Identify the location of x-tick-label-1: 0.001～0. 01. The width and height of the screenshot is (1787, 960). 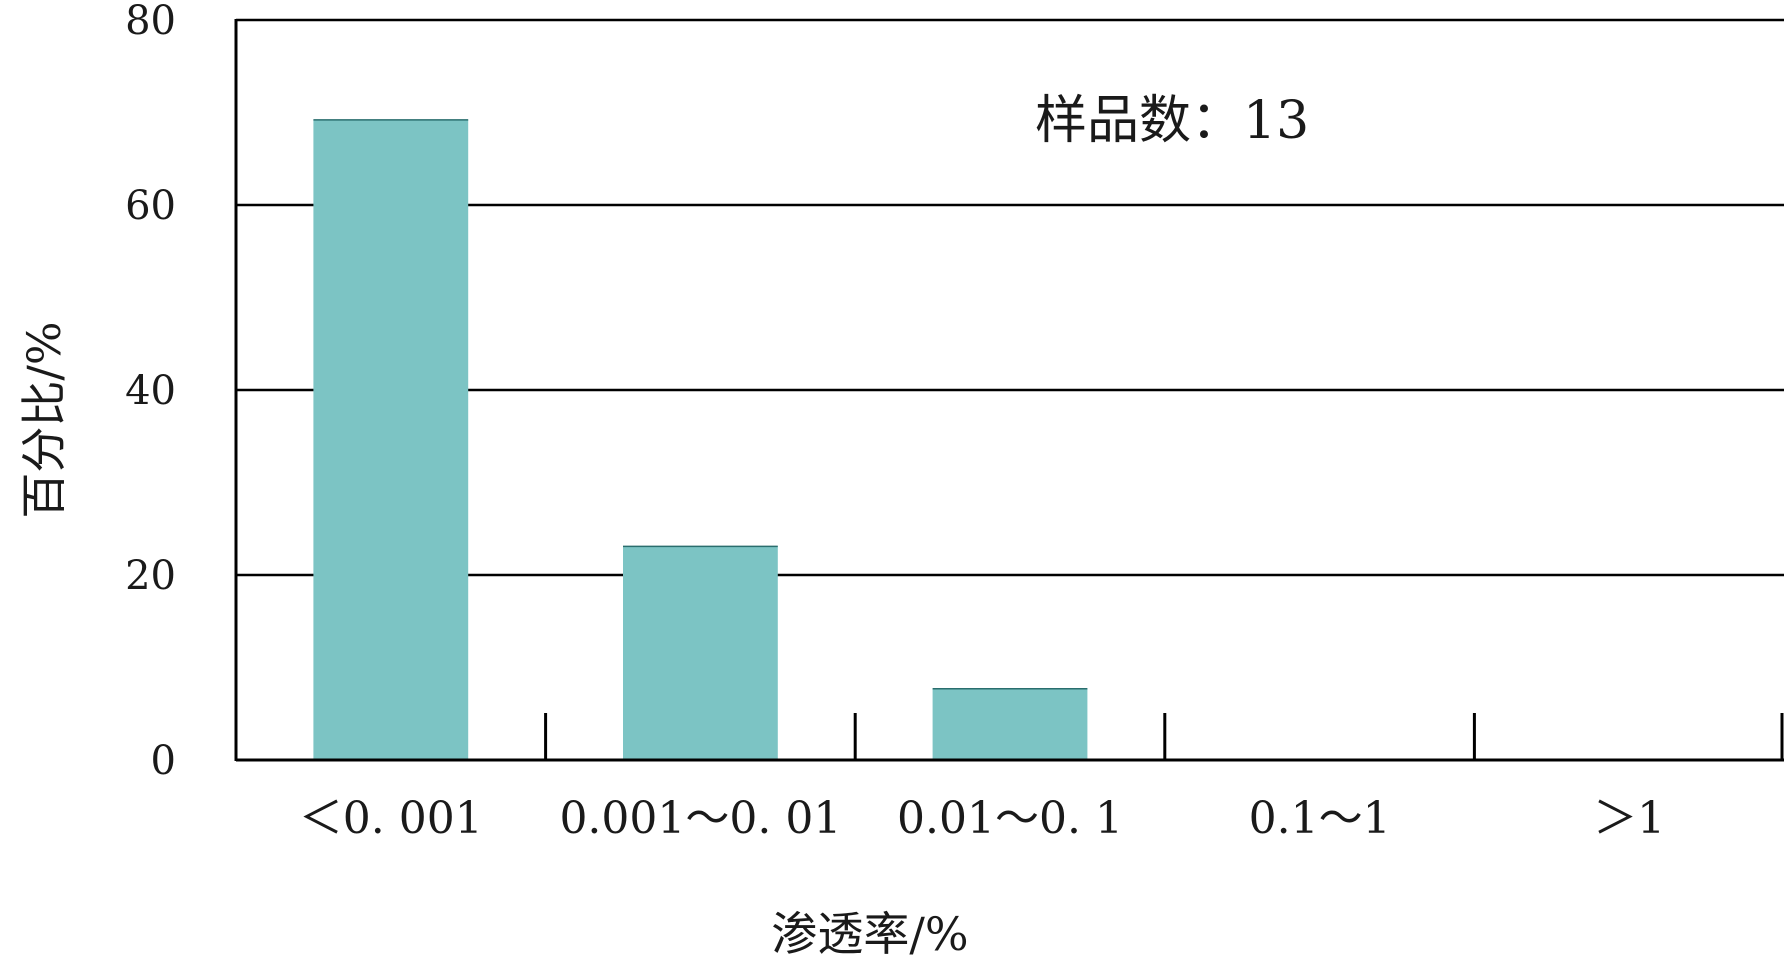
(700, 818).